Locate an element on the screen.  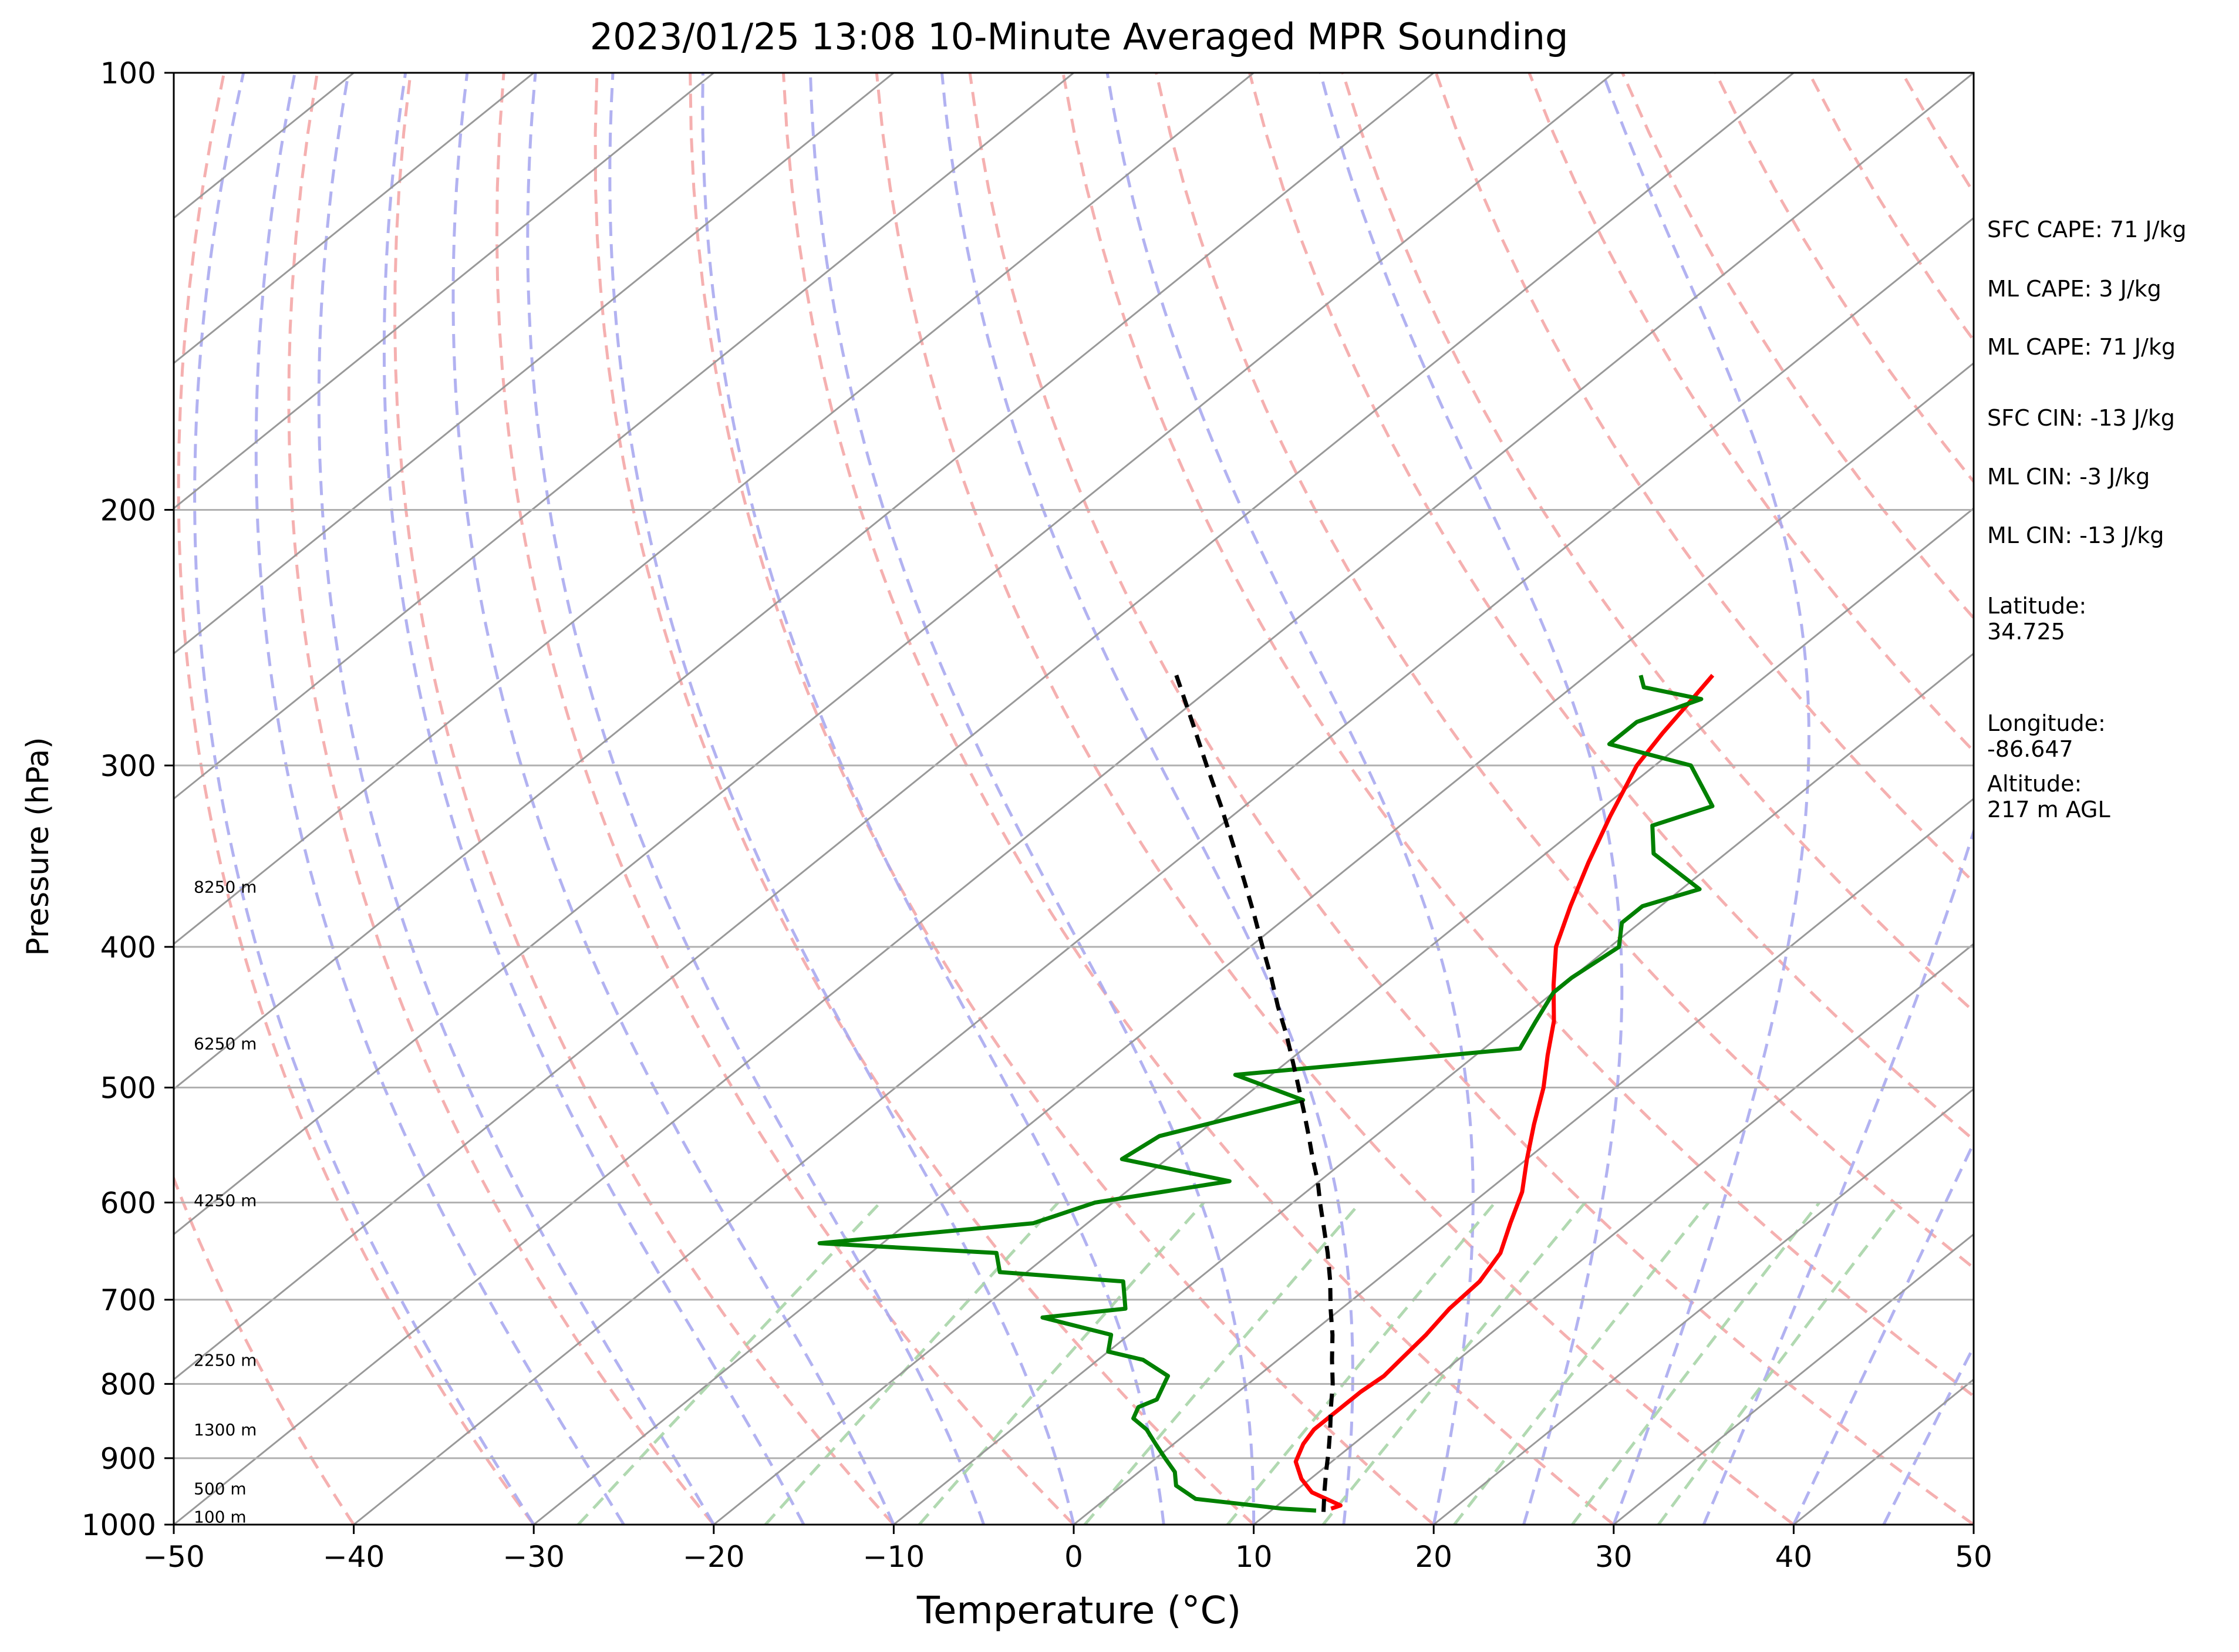
info-annotation: ML CIN: -3 J/kg is located at coordinates (2068, 477).